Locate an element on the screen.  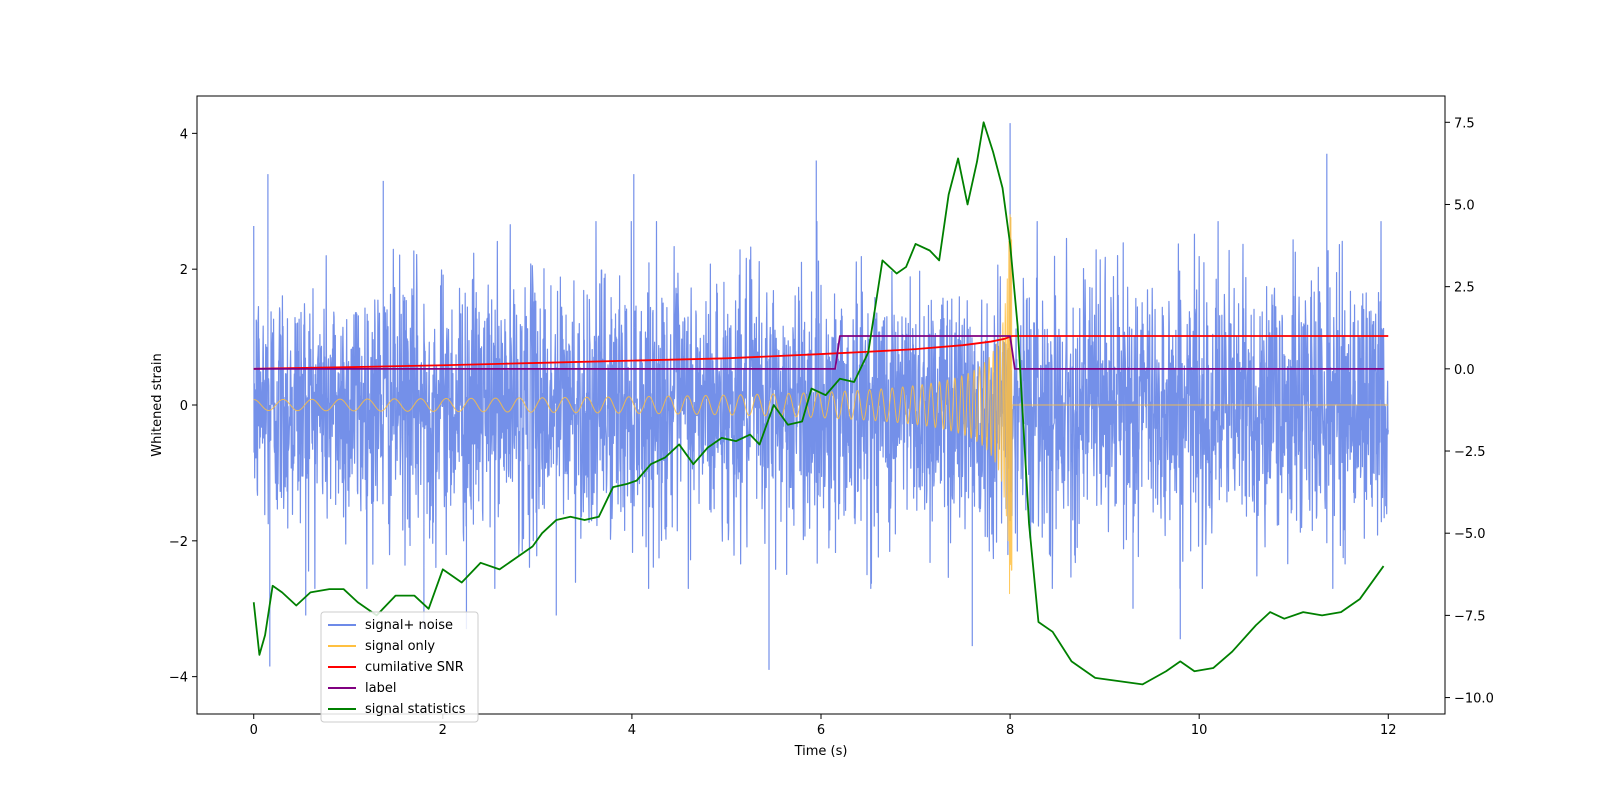
y-left-tick-label: 2 is located at coordinates (184, 270).